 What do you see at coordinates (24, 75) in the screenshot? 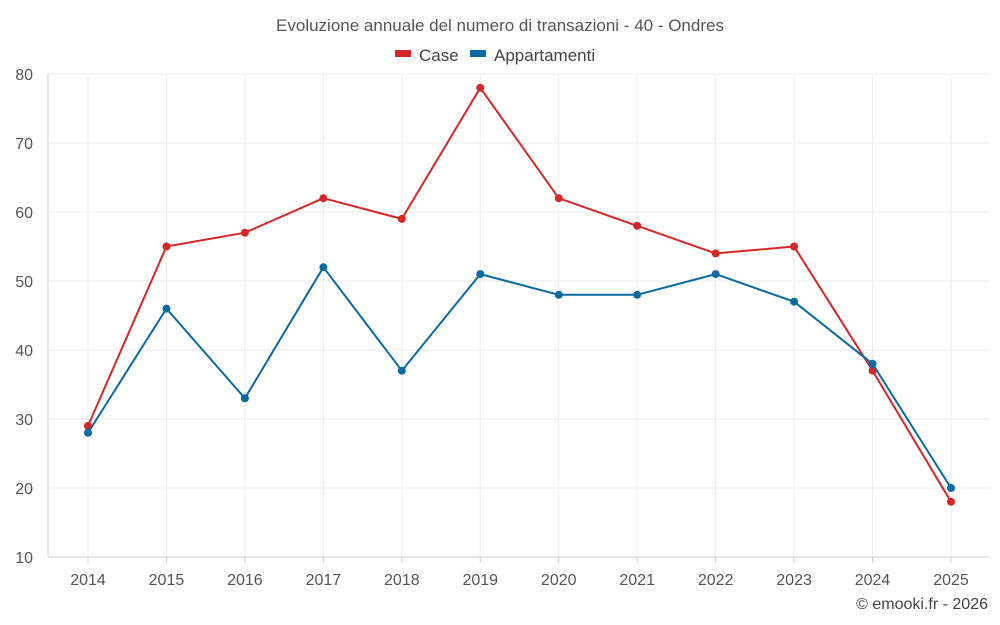
I see `y-tick-label-80: 80` at bounding box center [24, 75].